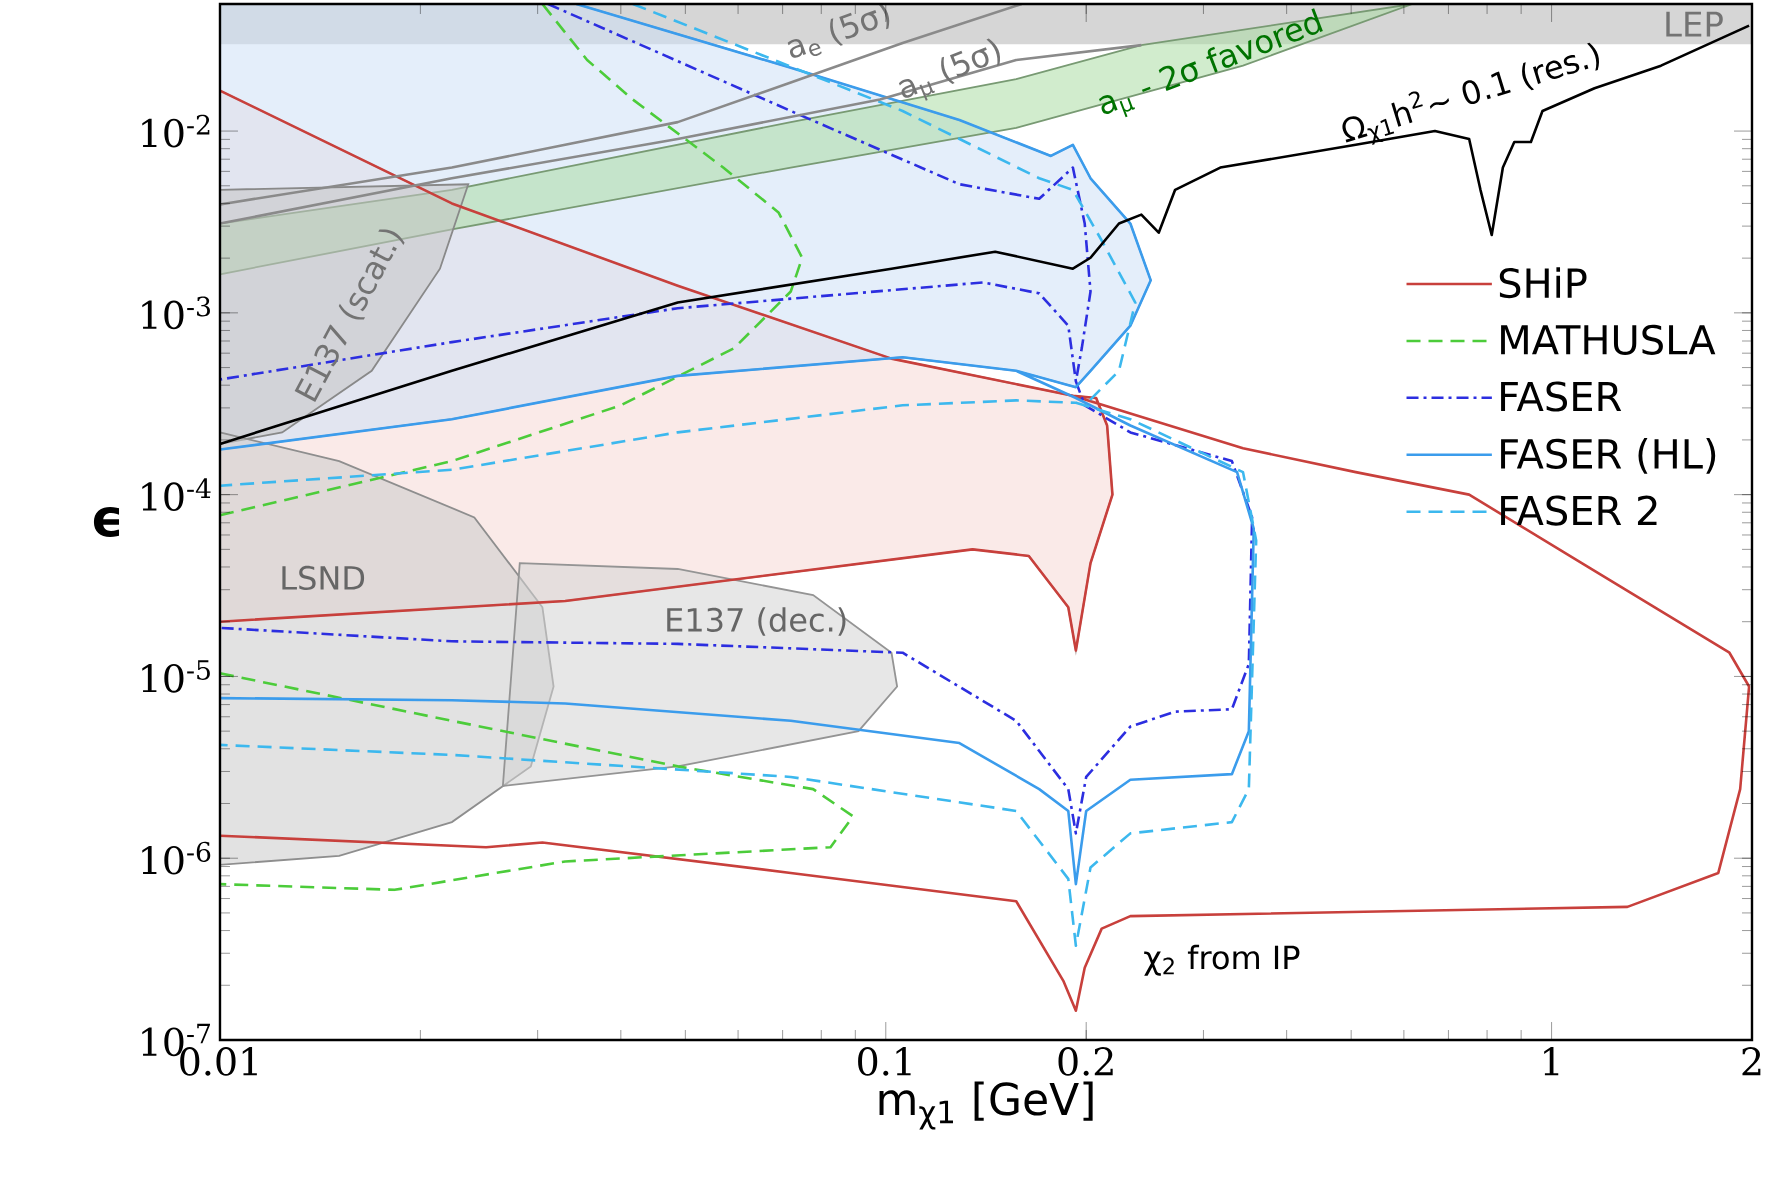 The image size is (1774, 1192). I want to click on x-tick-label: 1, so click(1551, 1061).